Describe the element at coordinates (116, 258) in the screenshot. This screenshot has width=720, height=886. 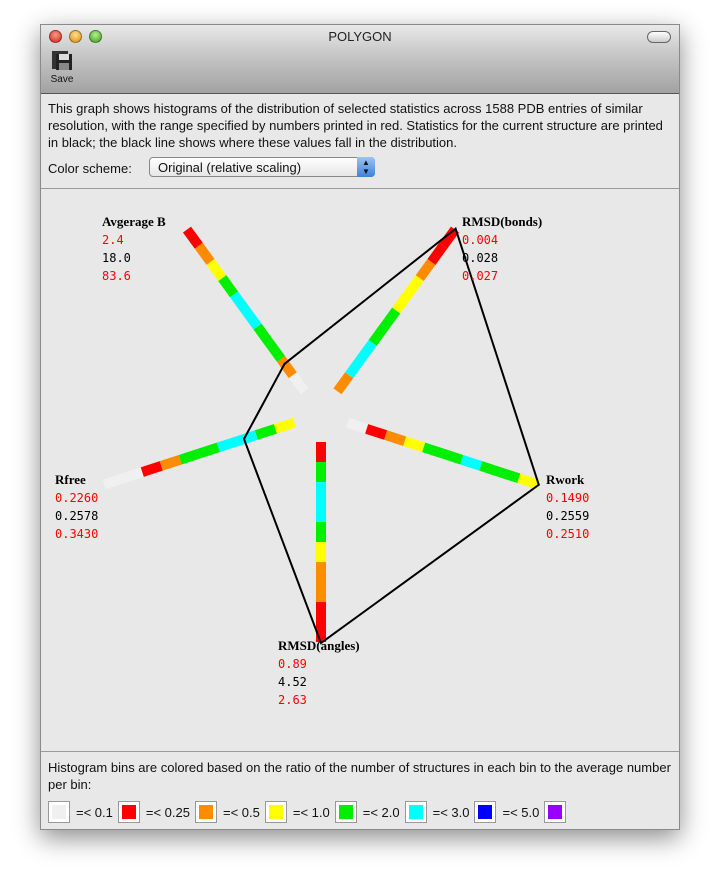
I see `axis-value-current: 18.0` at that location.